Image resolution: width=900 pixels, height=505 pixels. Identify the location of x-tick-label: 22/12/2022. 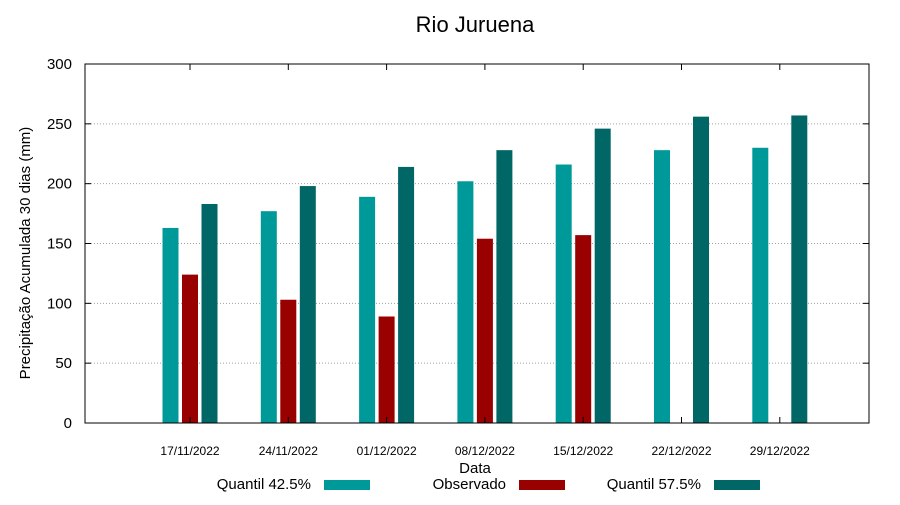
(681, 451).